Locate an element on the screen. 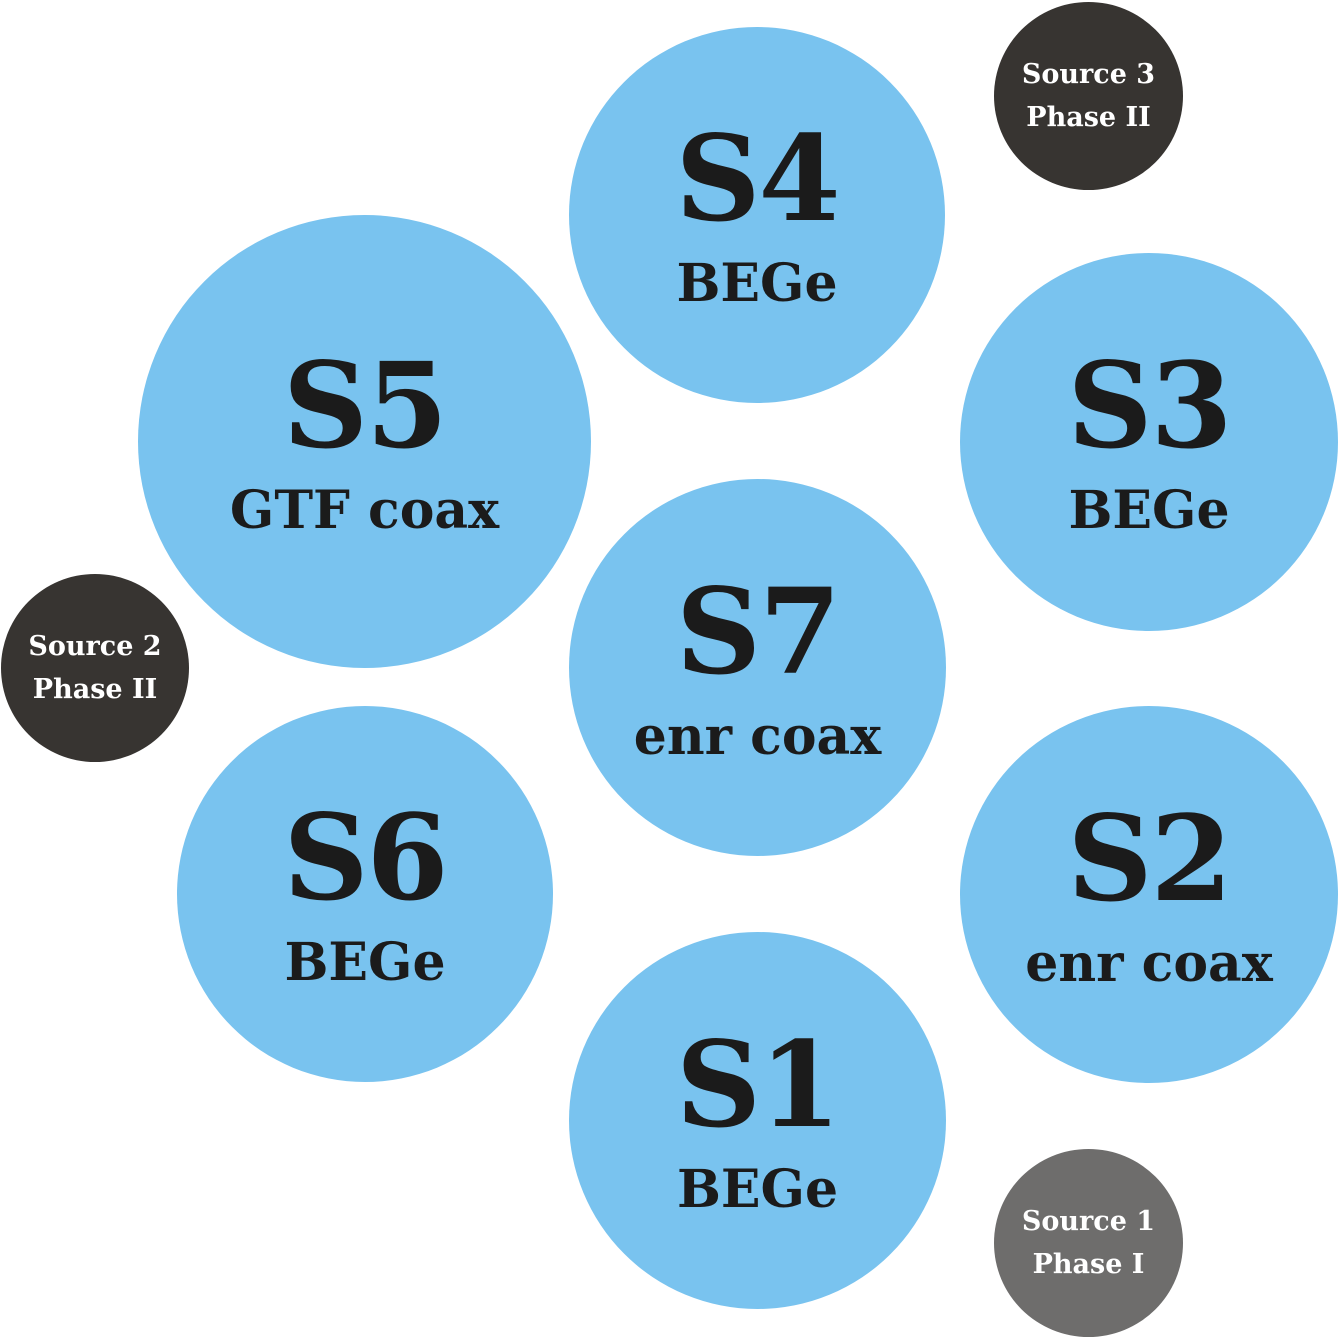 This screenshot has height=1337, width=1339. source-3-marker: Source 3 Phase II is located at coordinates (1088, 96).